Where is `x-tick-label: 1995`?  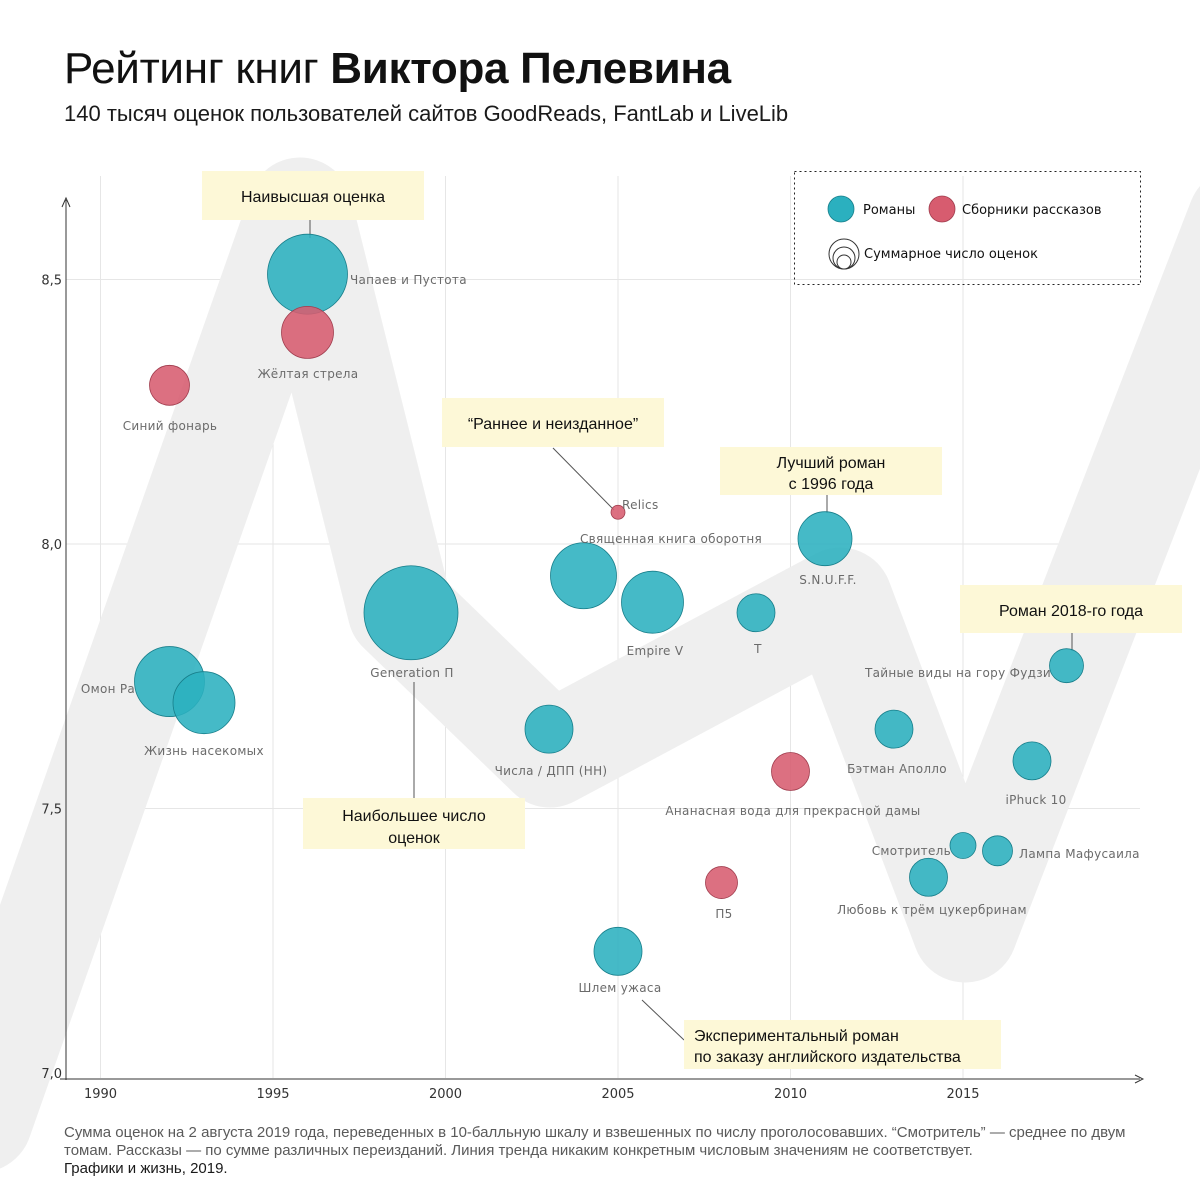 x-tick-label: 1995 is located at coordinates (272, 1094).